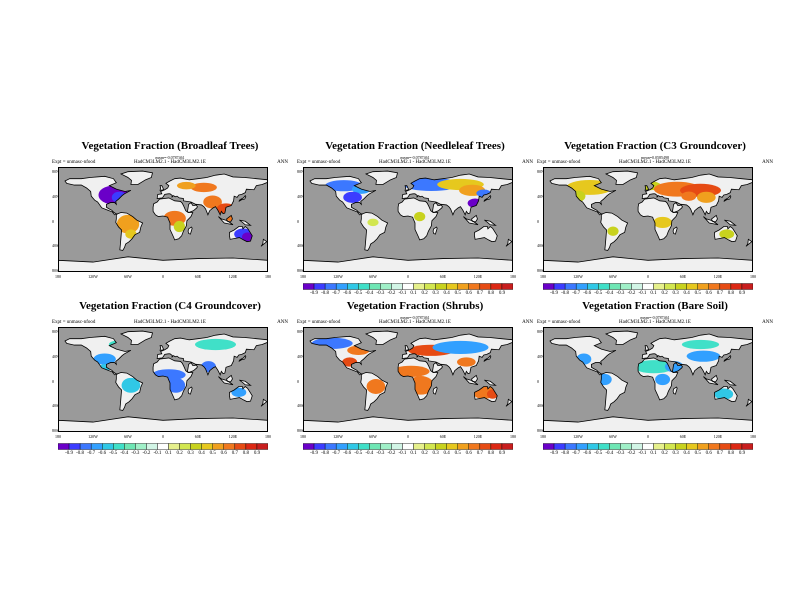  Describe the element at coordinates (767, 322) in the screenshot. I see `season-label: ANN` at that location.